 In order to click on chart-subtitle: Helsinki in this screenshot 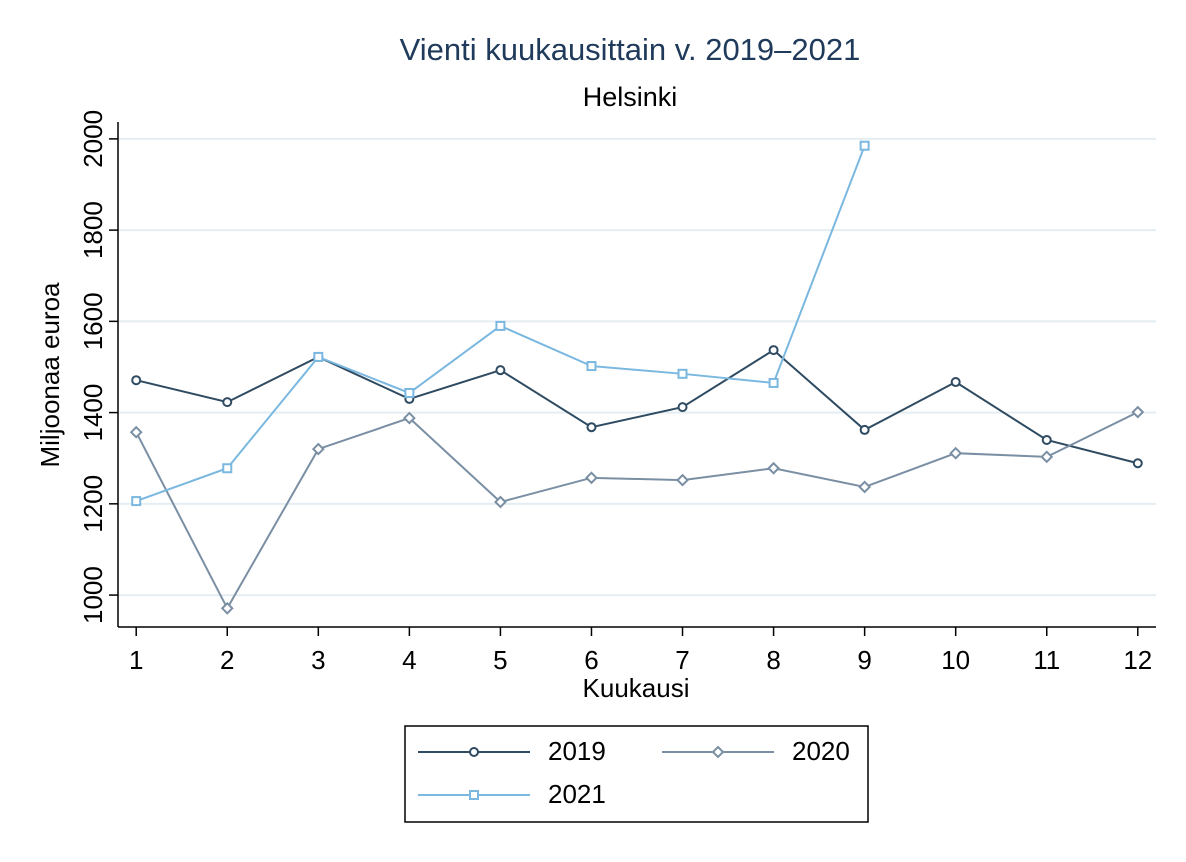, I will do `click(630, 97)`.